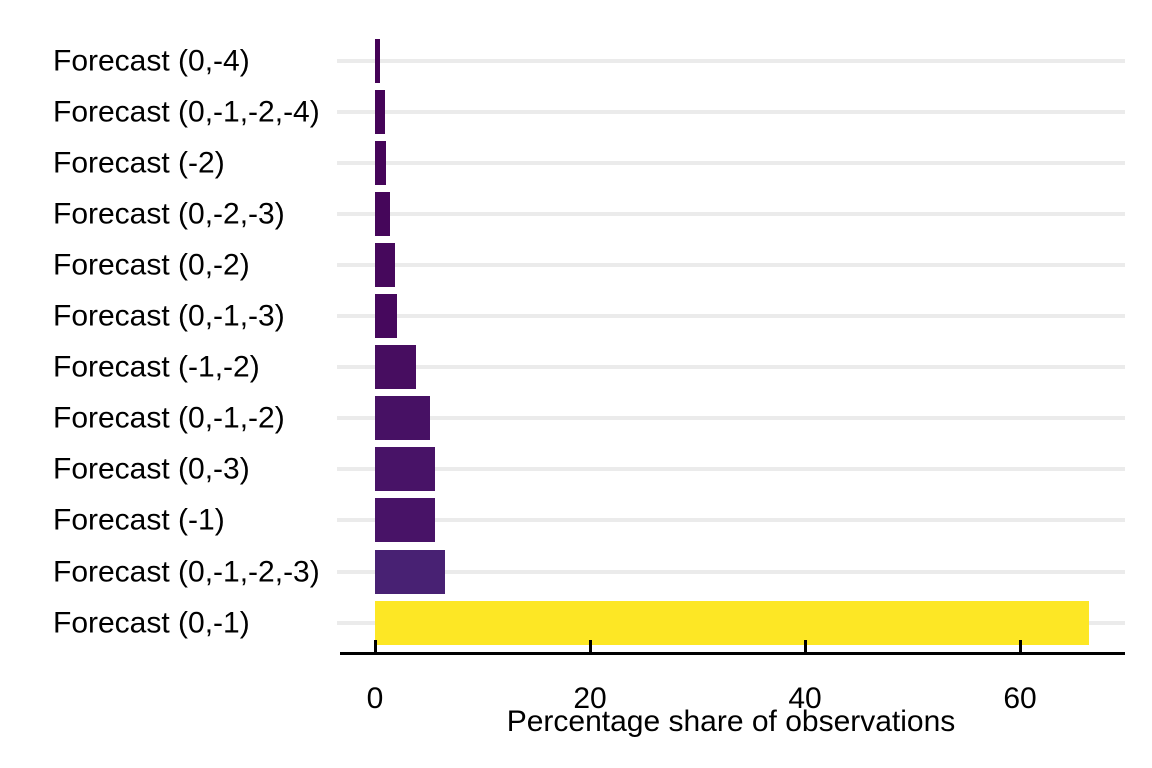 This screenshot has height=768, width=1152. I want to click on y-axis-label: Forecast (0,-1,-2,-4), so click(186, 112).